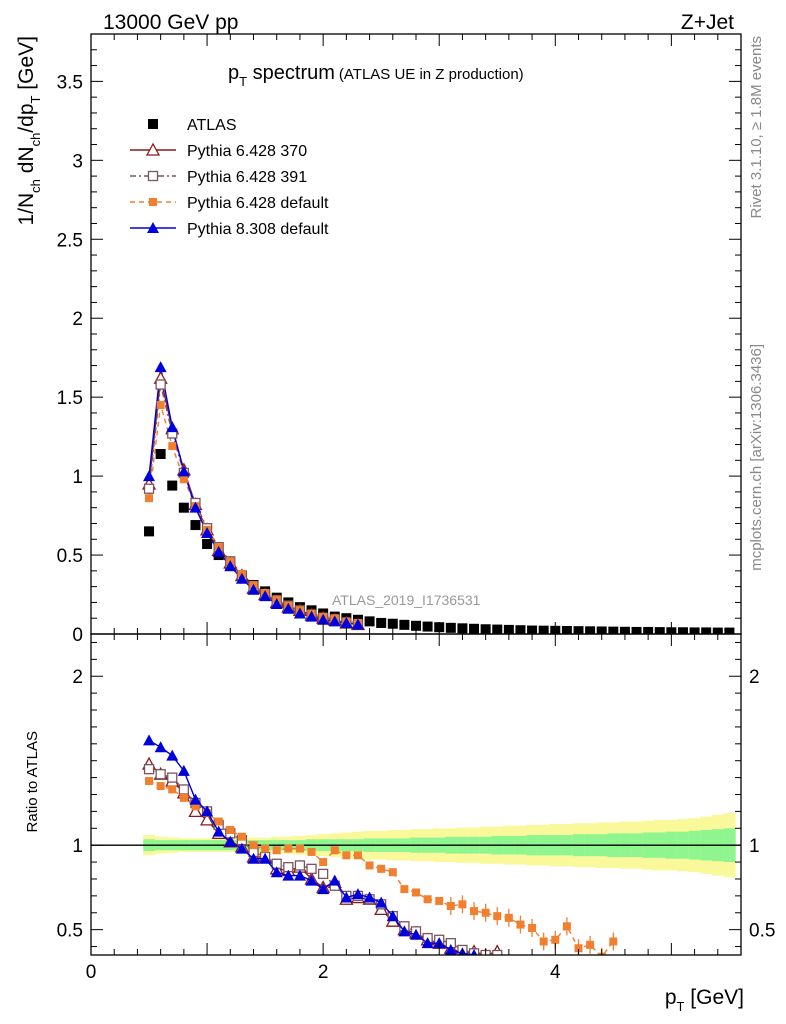 Image resolution: width=786 pixels, height=1024 pixels. I want to click on x-axis-label: pT [GeV], so click(704, 1000).